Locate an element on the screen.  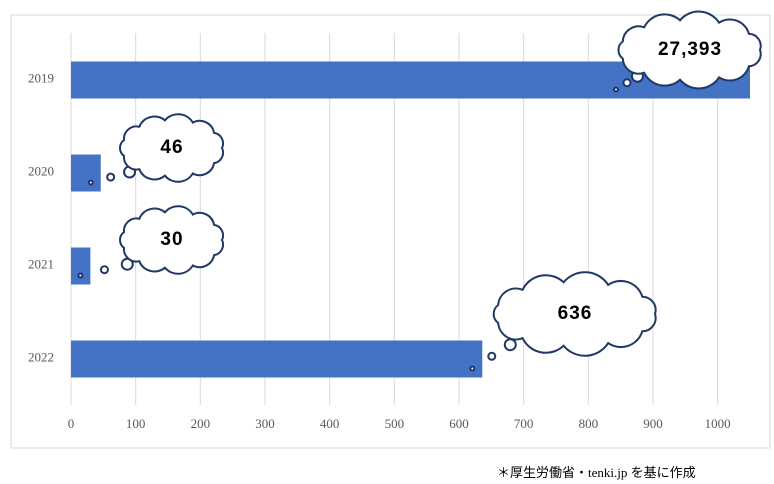
x-tick-label: 400 is located at coordinates (330, 423).